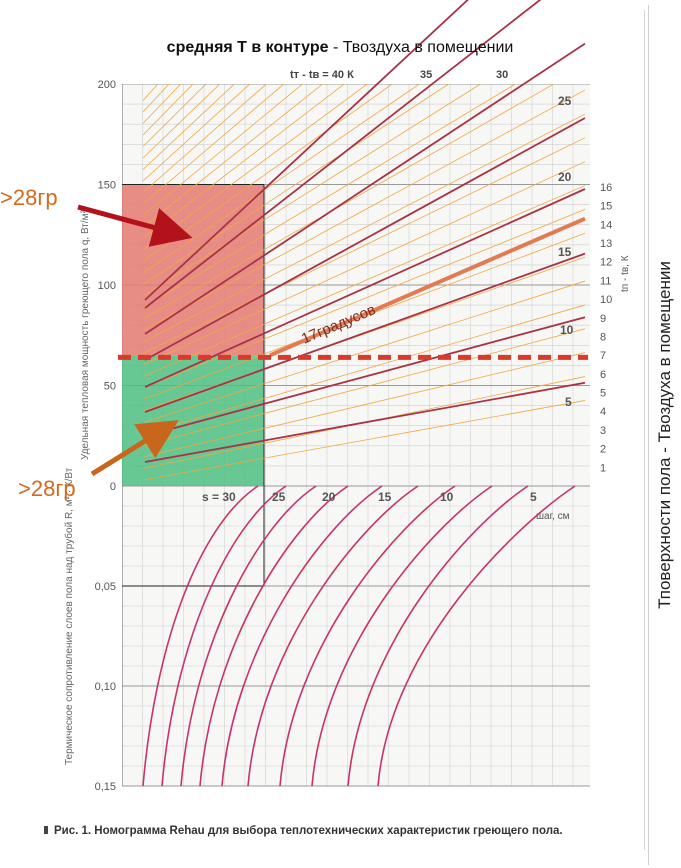  What do you see at coordinates (644, 430) in the screenshot?
I see `paper-edge` at bounding box center [644, 430].